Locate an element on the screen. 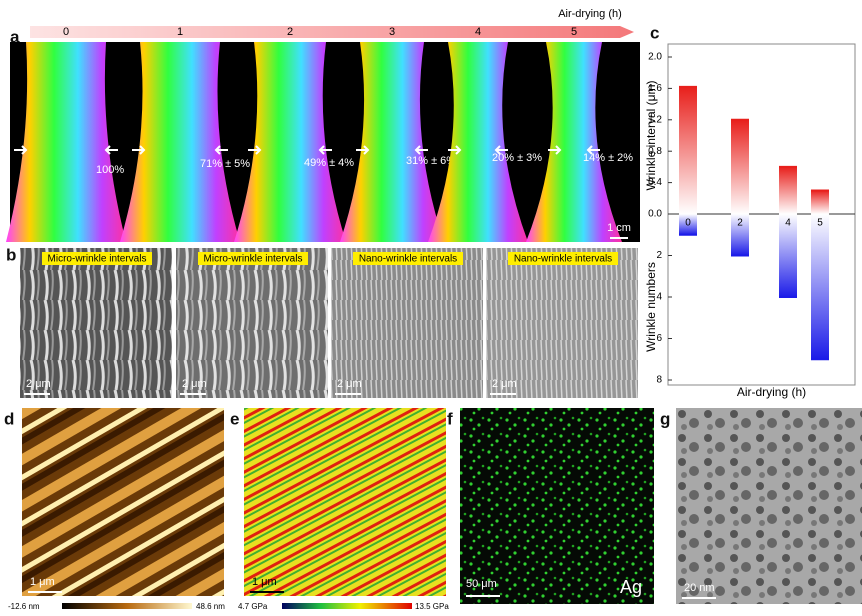 Image resolution: width=862 pixels, height=616 pixels. panel-label: e is located at coordinates (234, 418).